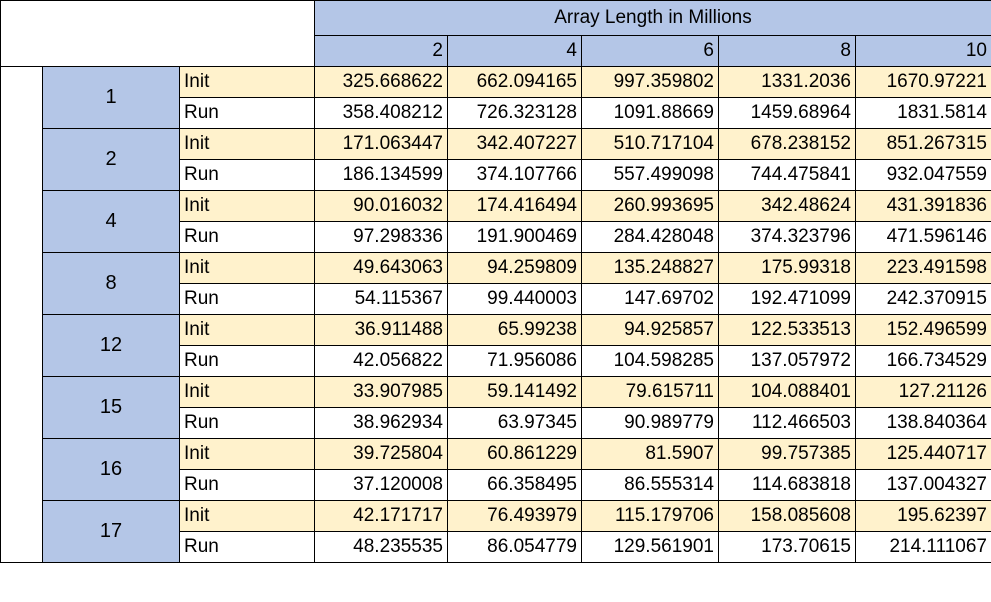 The image size is (991, 602). What do you see at coordinates (111, 345) in the screenshot?
I see `thread-count-cell: 12` at bounding box center [111, 345].